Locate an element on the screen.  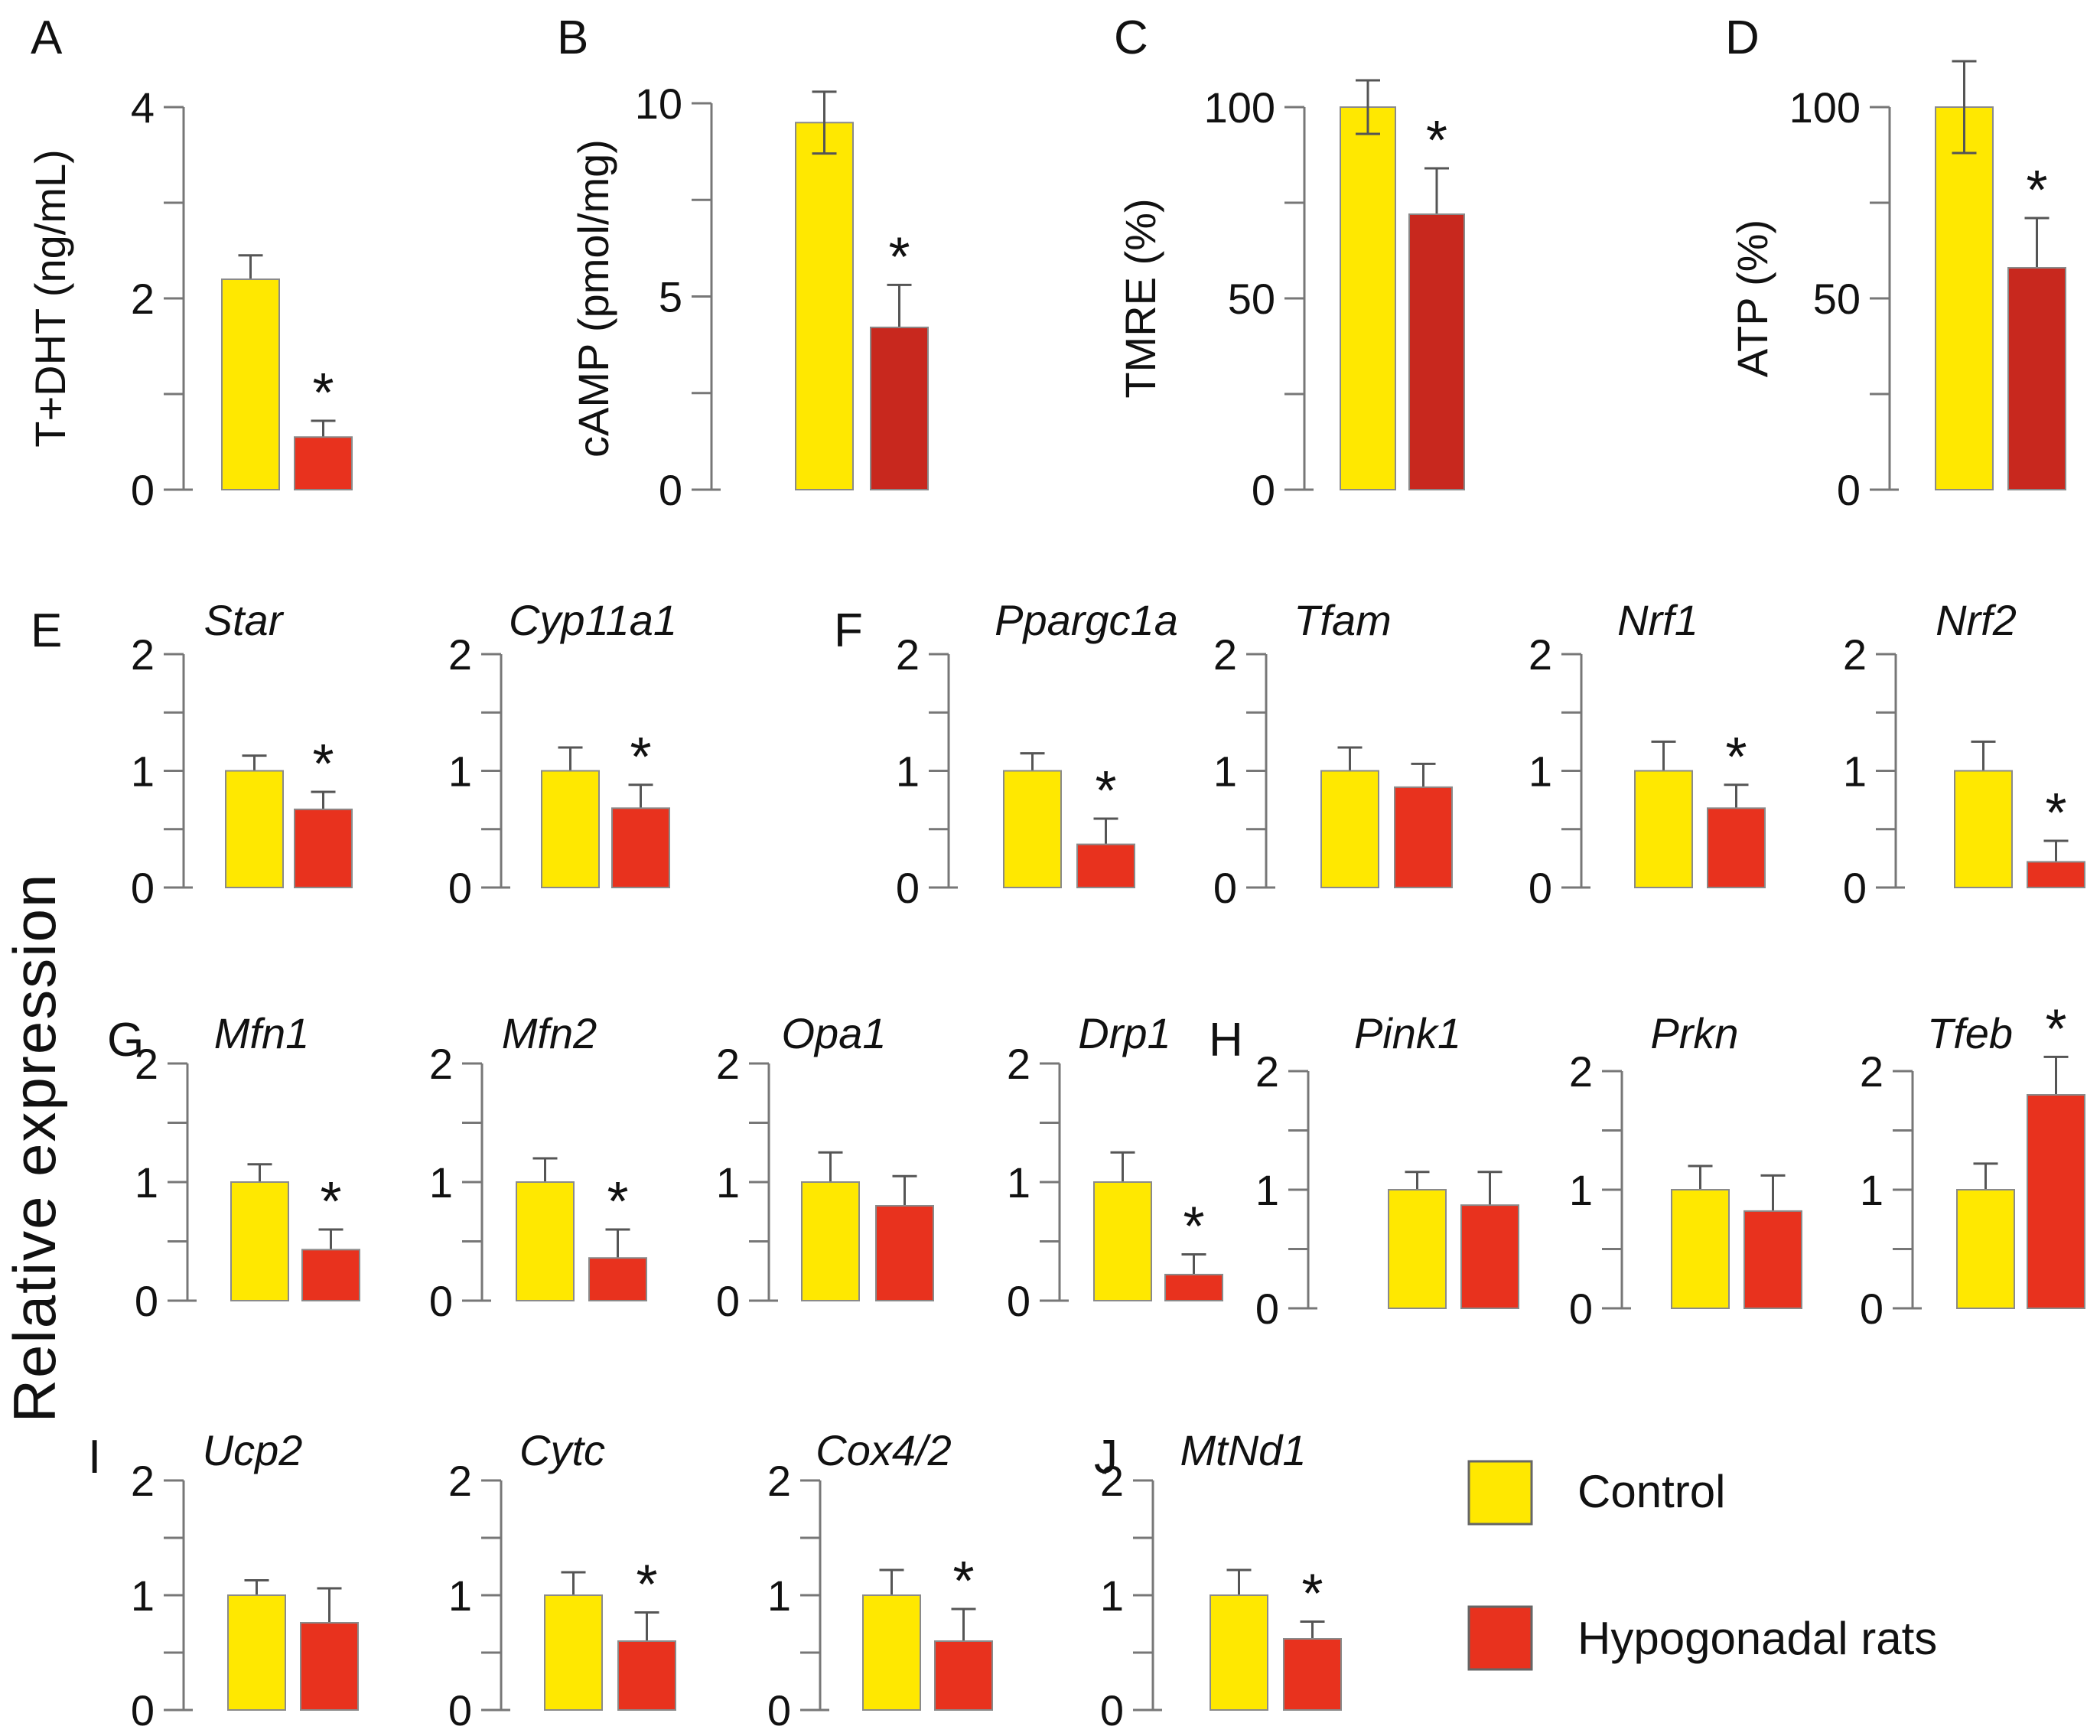
panel-title-e2: Cyp11a1 is located at coordinates (593, 620).